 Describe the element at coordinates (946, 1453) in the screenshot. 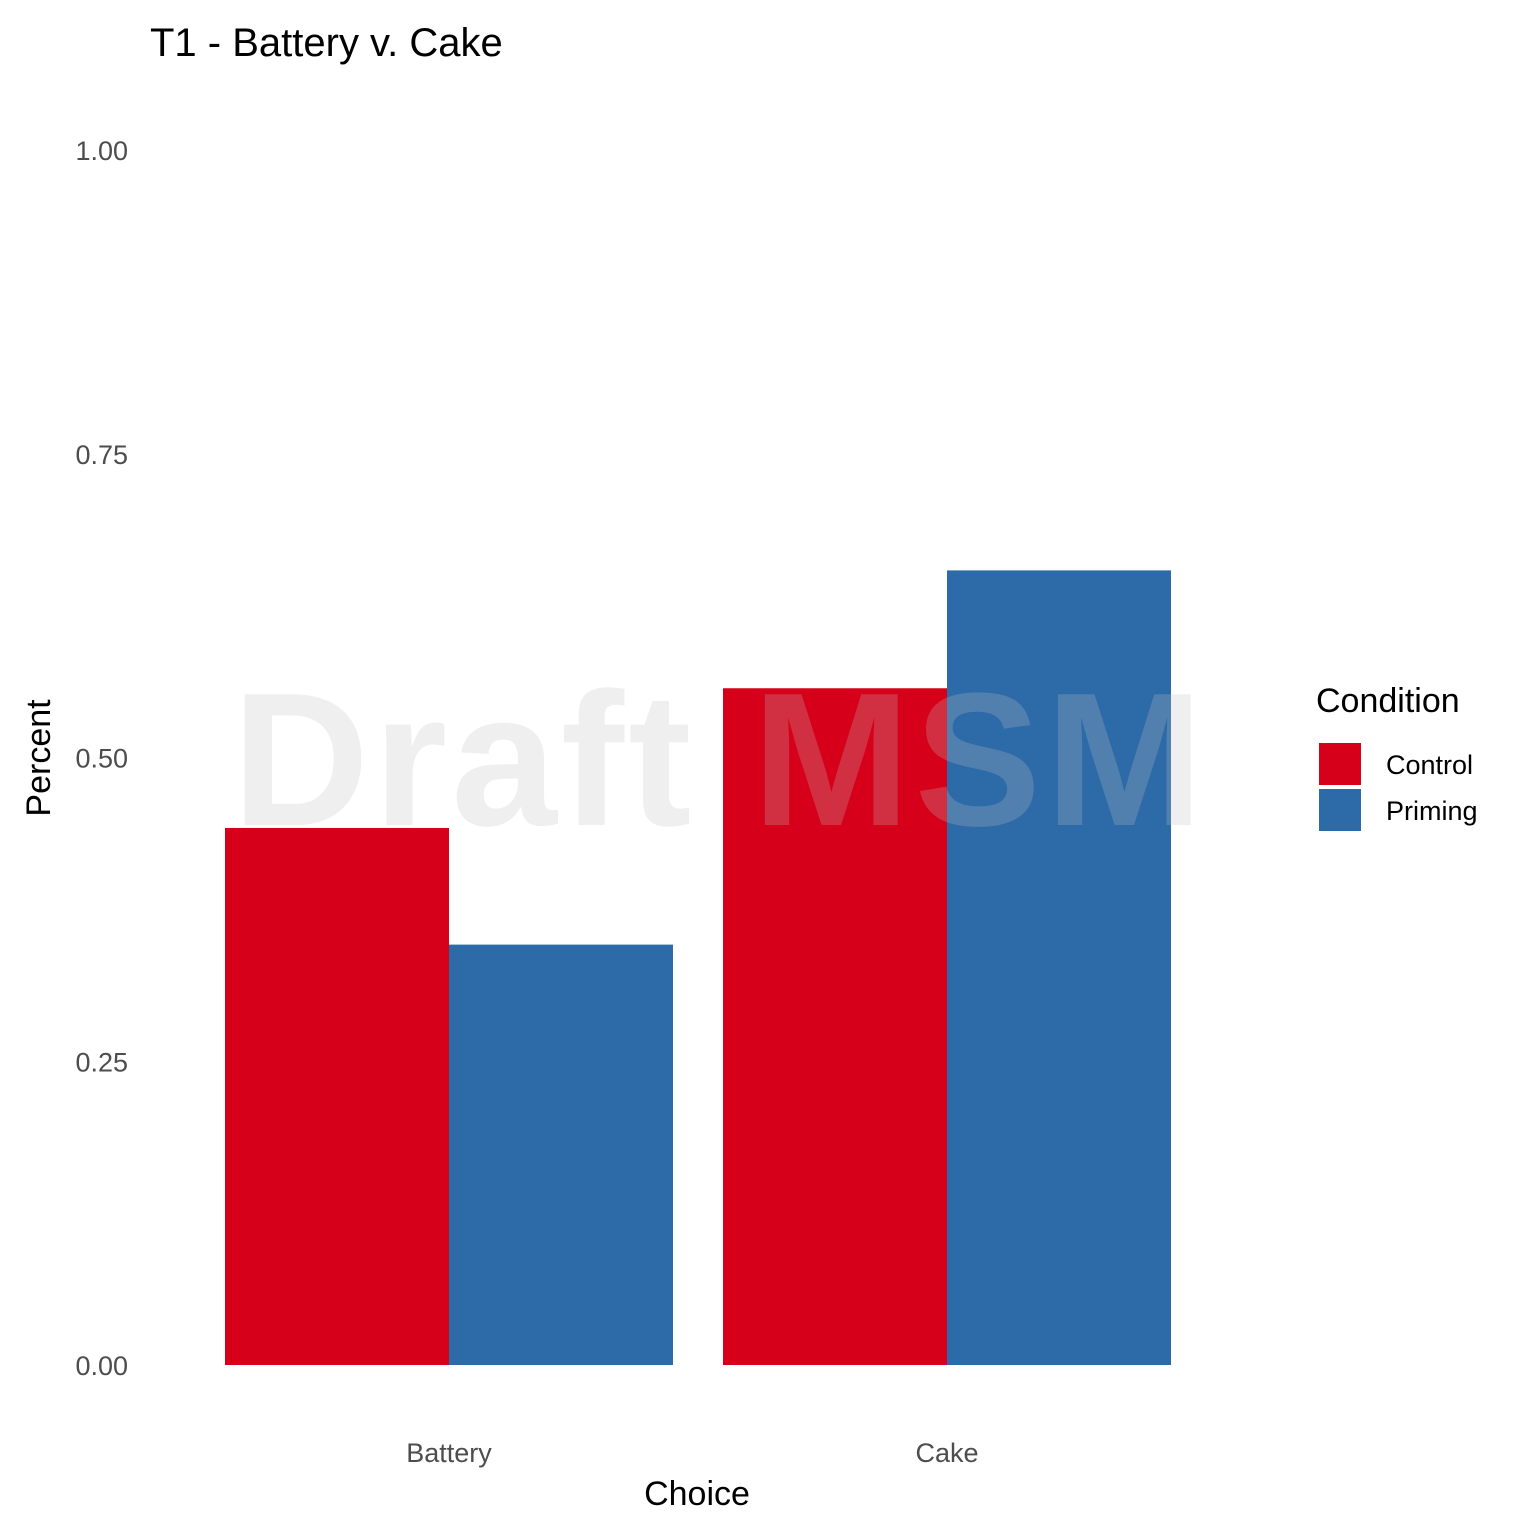

I see `x-tick-label: Cake` at that location.